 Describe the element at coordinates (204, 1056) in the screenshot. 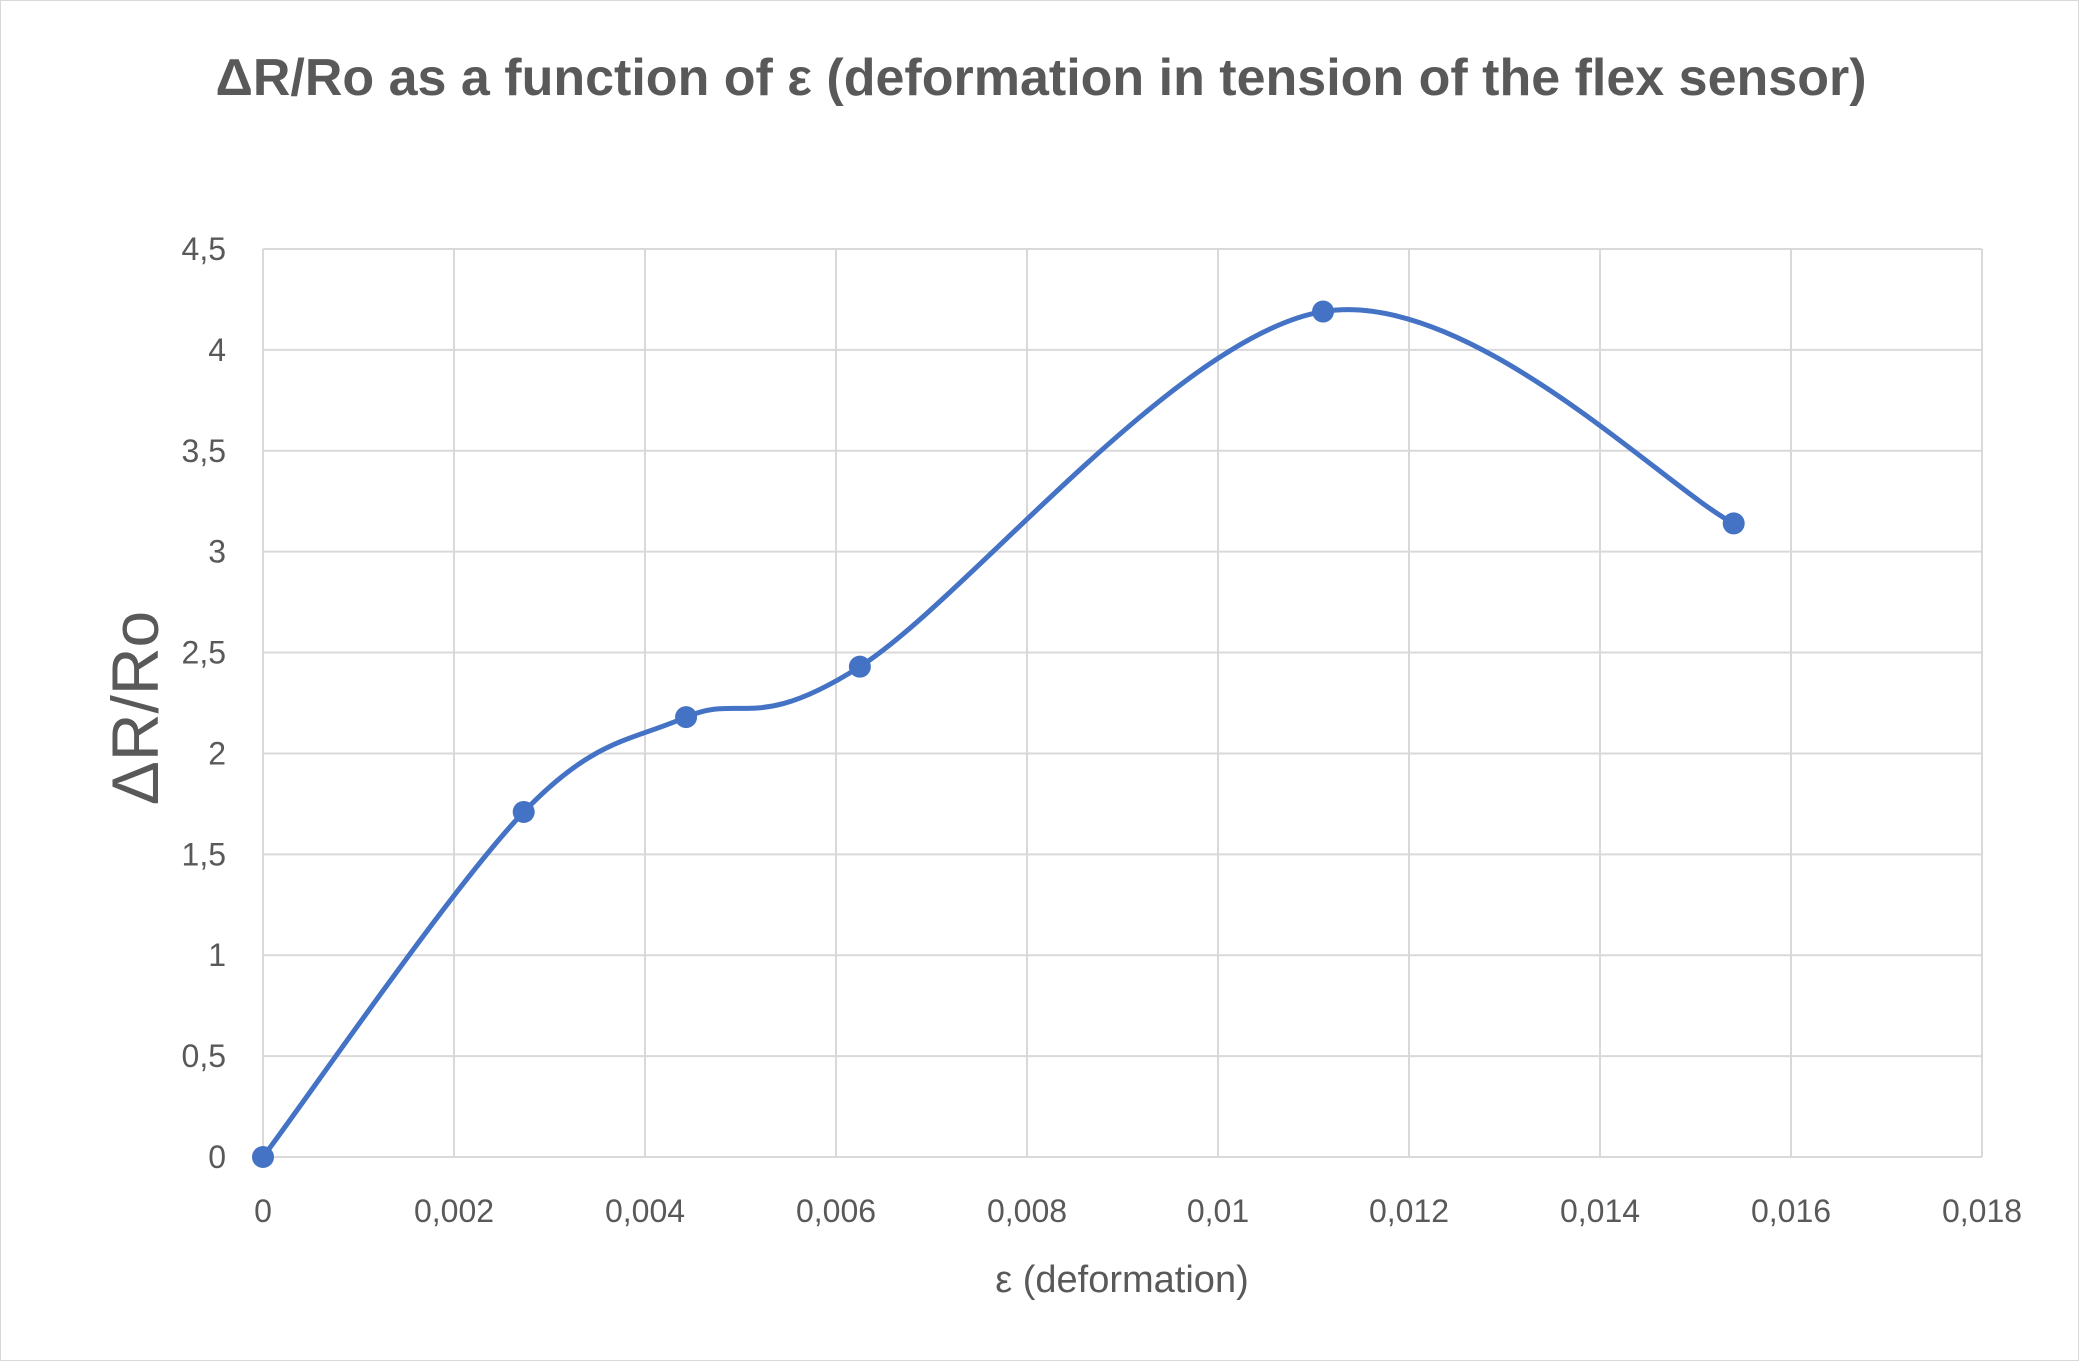

I see `y-tick-label: 0,5` at that location.